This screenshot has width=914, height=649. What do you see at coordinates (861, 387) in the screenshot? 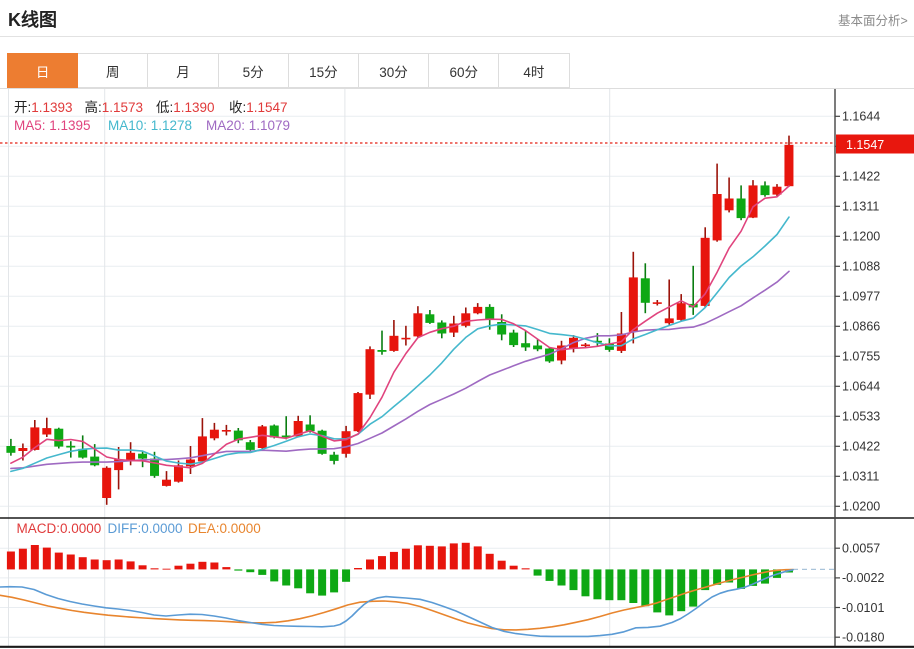
I see `svg-text: 1.0644` at bounding box center [861, 387].